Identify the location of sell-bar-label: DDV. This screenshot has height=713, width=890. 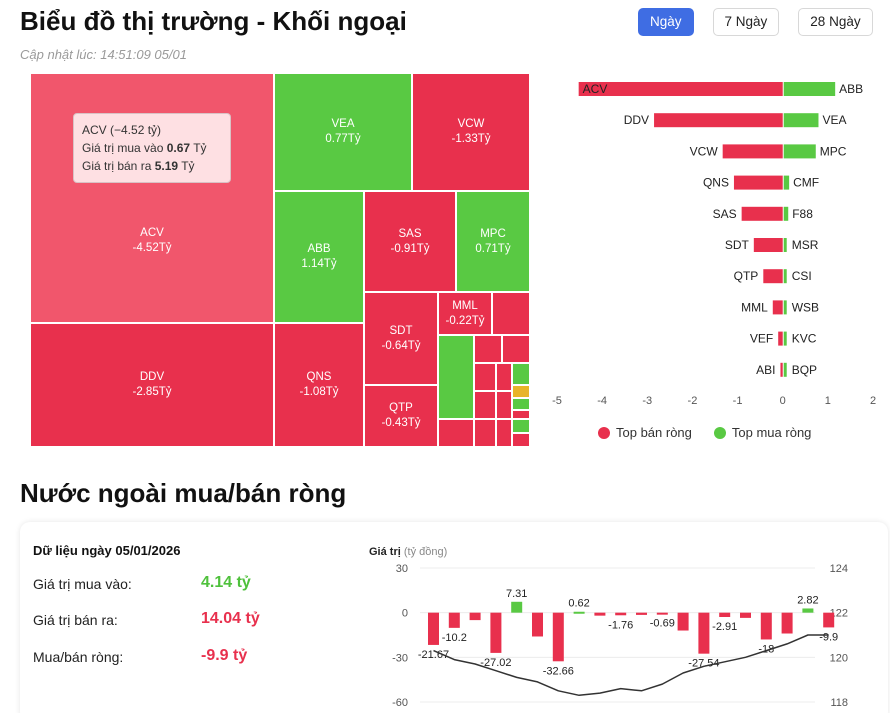
(636, 120).